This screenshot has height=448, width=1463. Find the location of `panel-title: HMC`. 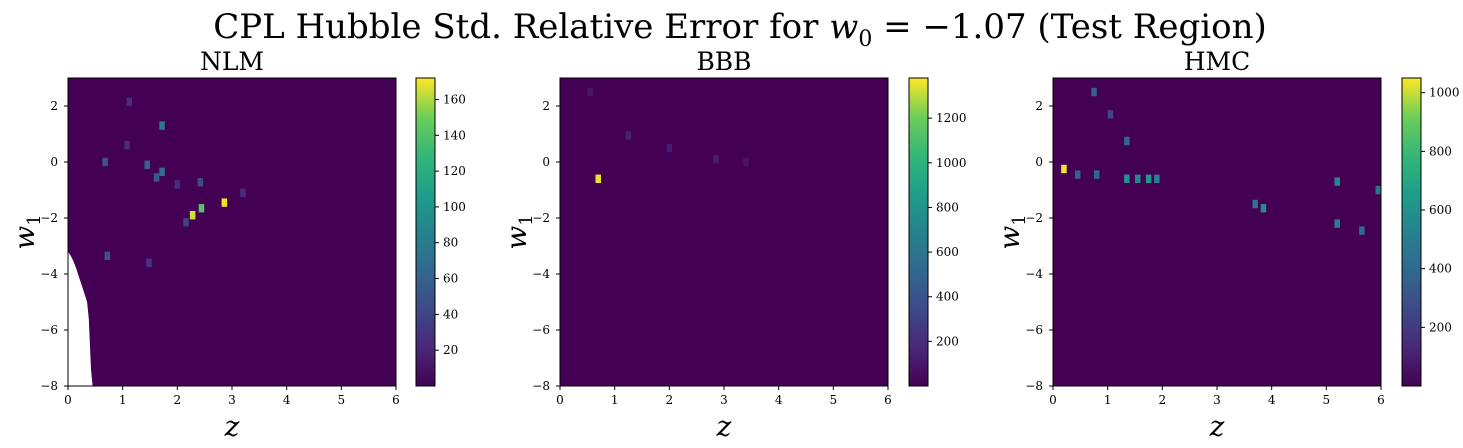

panel-title: HMC is located at coordinates (1217, 61).